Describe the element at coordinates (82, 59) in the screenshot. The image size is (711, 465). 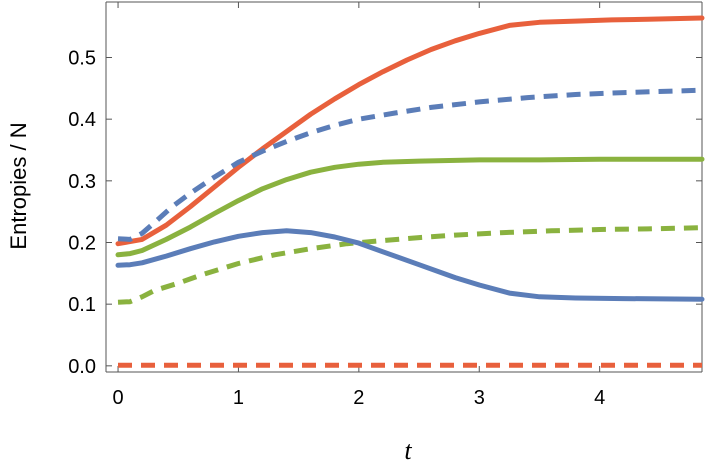
I see `y-tick-label: 0.5` at that location.